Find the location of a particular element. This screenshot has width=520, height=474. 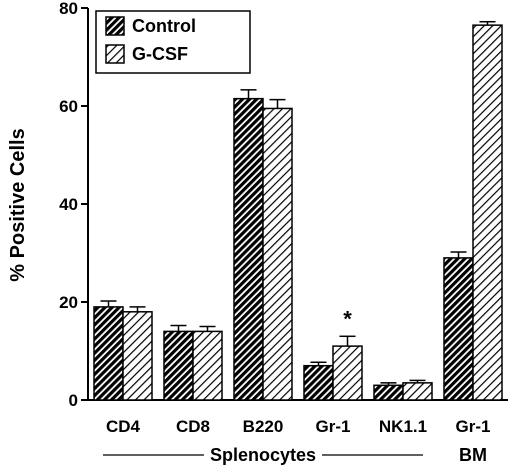

x-tick-label: B220 is located at coordinates (263, 426).